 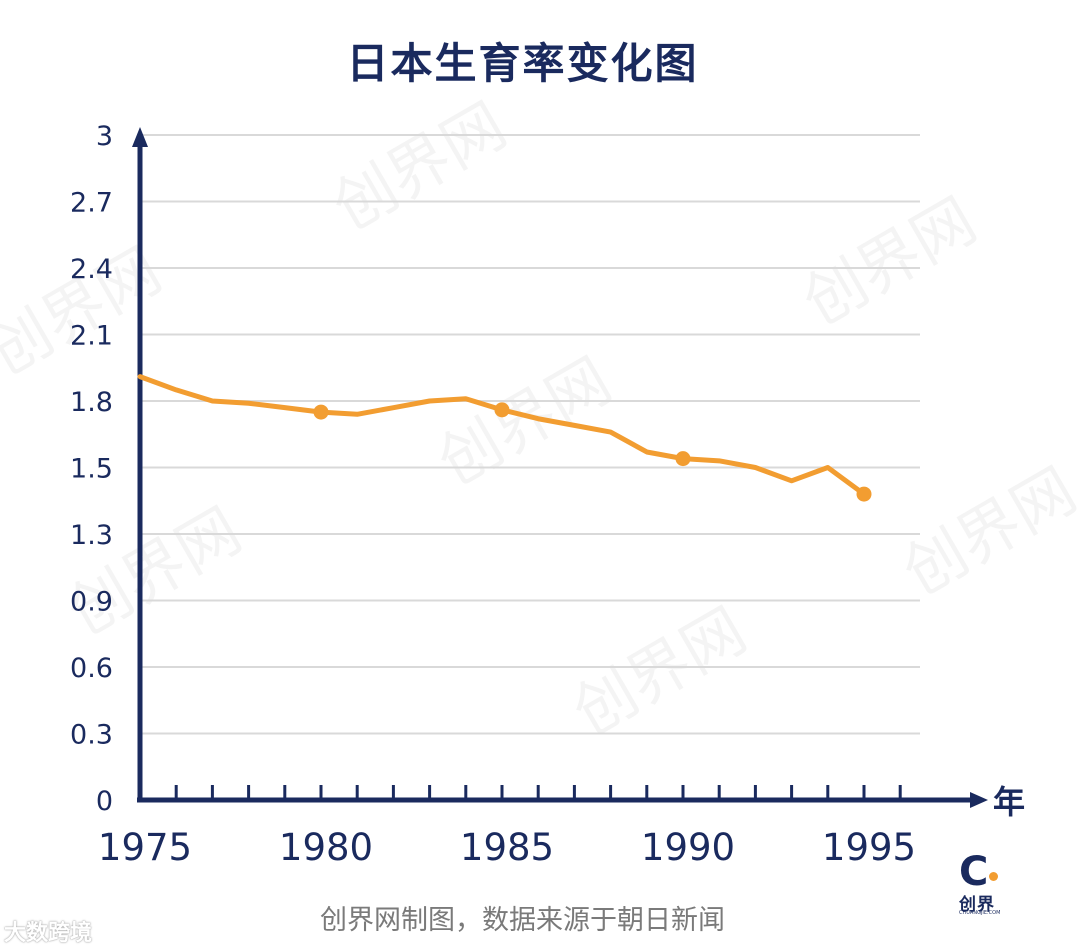 What do you see at coordinates (91, 602) in the screenshot?
I see `y-tick-label: 0.9` at bounding box center [91, 602].